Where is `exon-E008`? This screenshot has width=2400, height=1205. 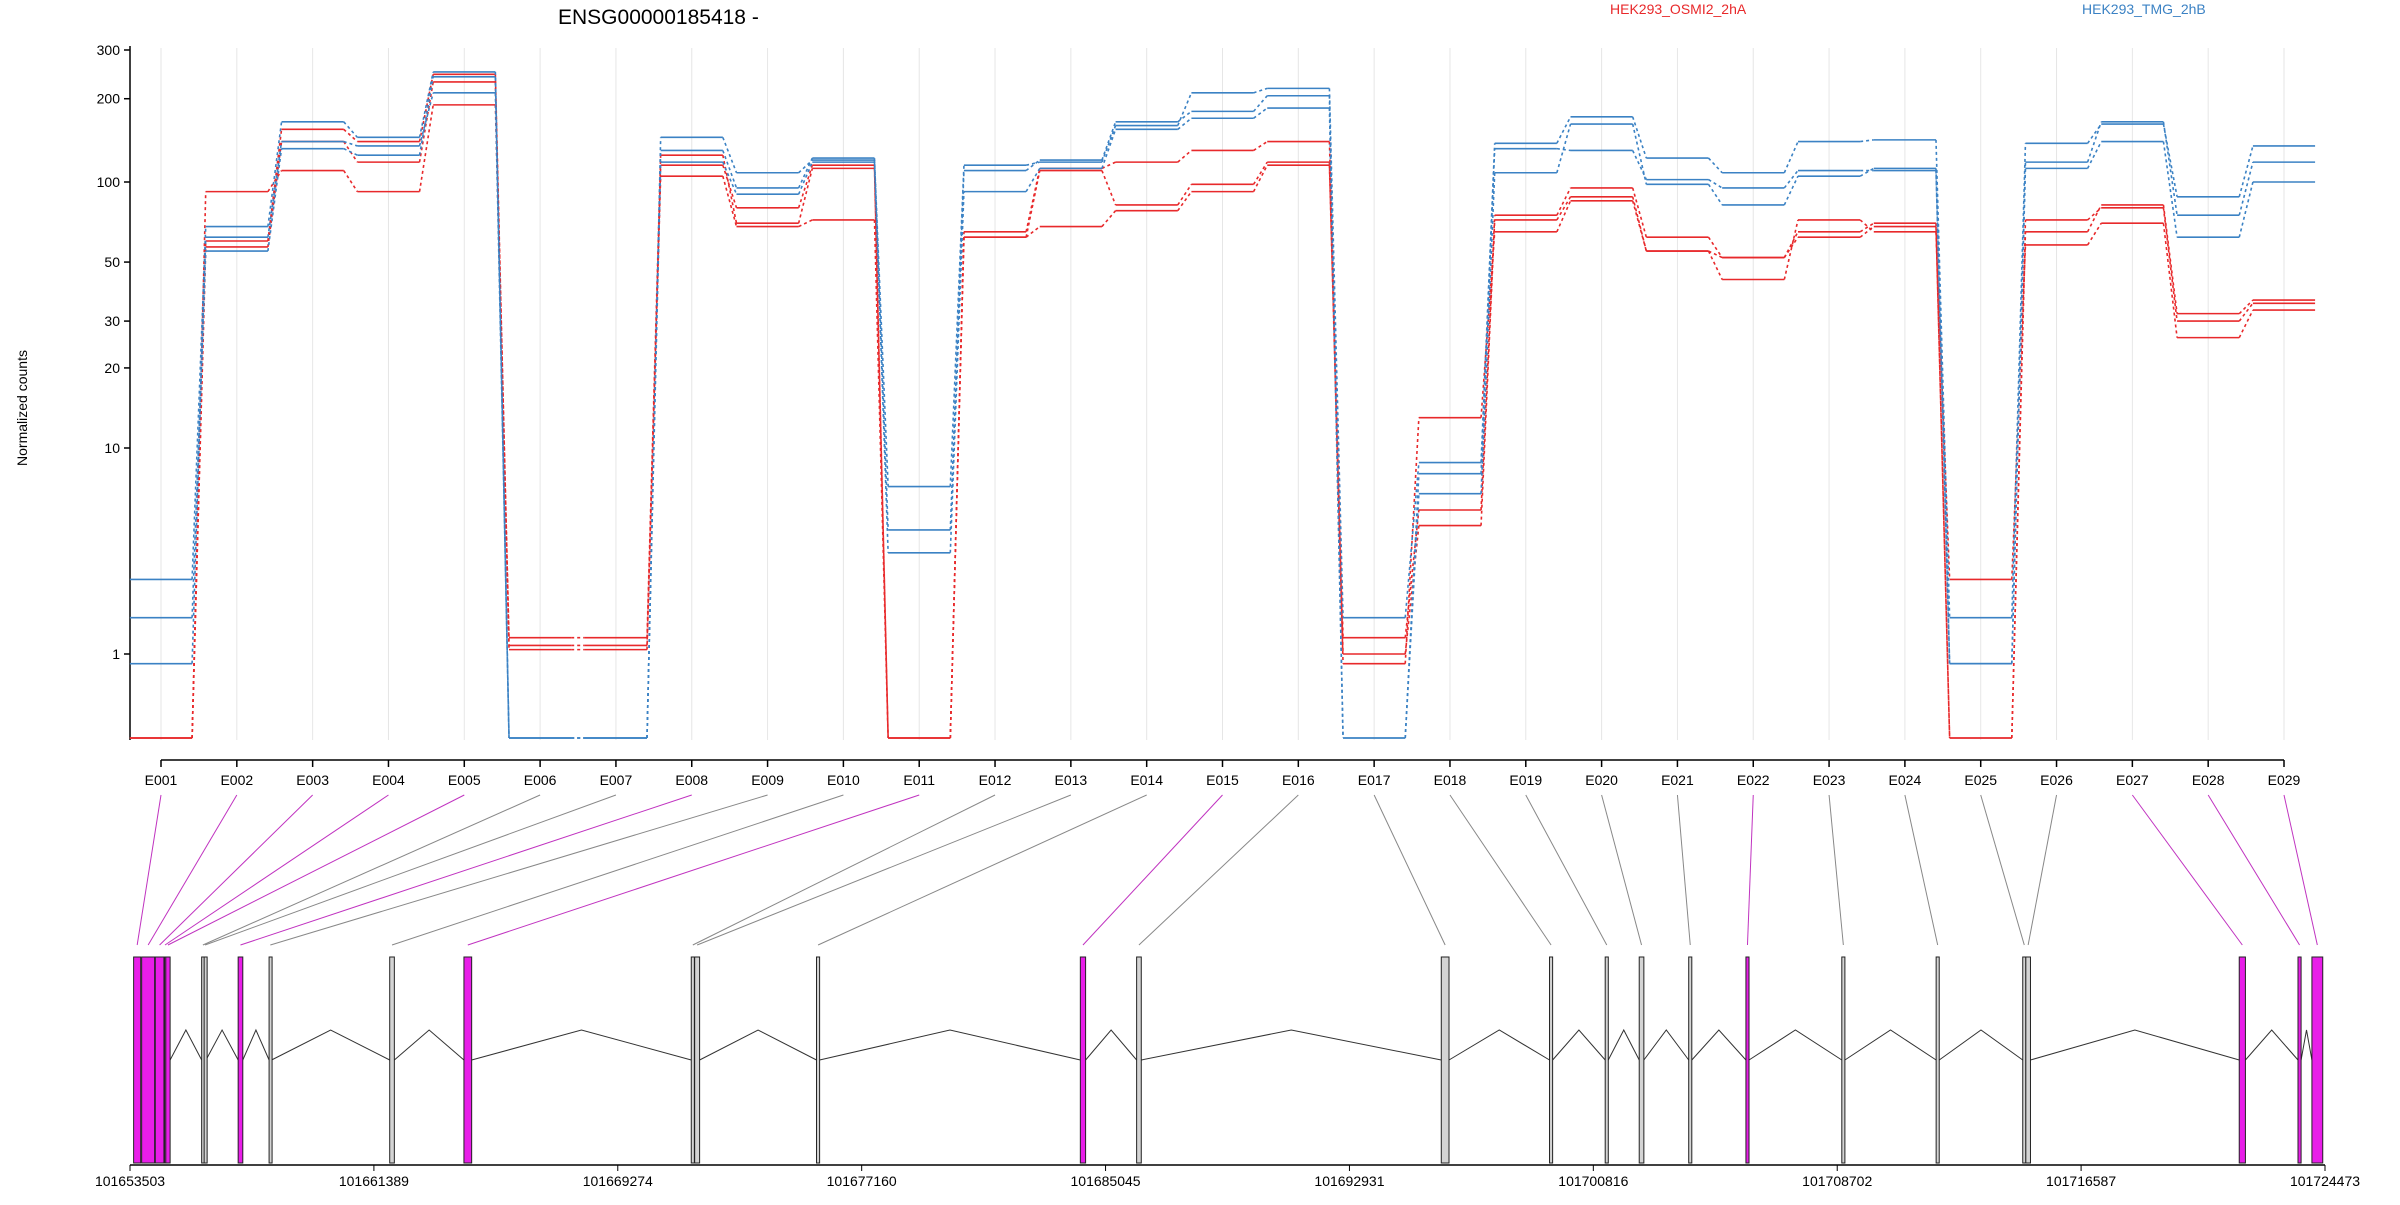 exon-E008 is located at coordinates (240, 1060).